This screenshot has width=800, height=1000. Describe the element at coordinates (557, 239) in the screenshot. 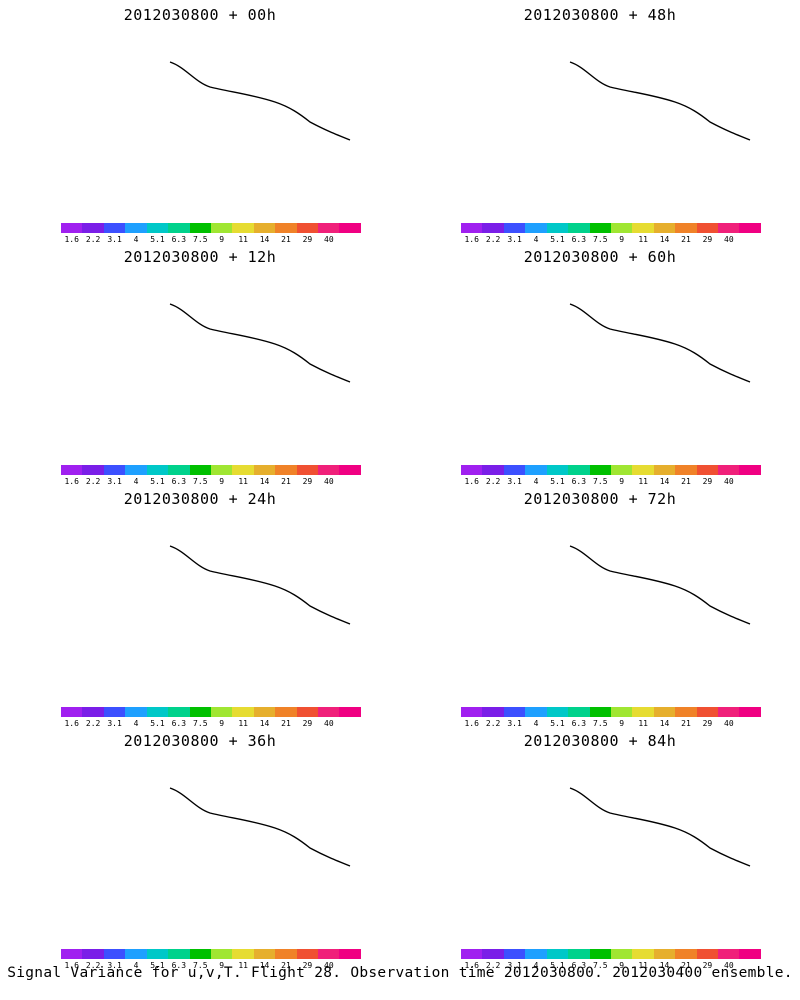

I see `colorbar-tick-label: 5.1` at that location.